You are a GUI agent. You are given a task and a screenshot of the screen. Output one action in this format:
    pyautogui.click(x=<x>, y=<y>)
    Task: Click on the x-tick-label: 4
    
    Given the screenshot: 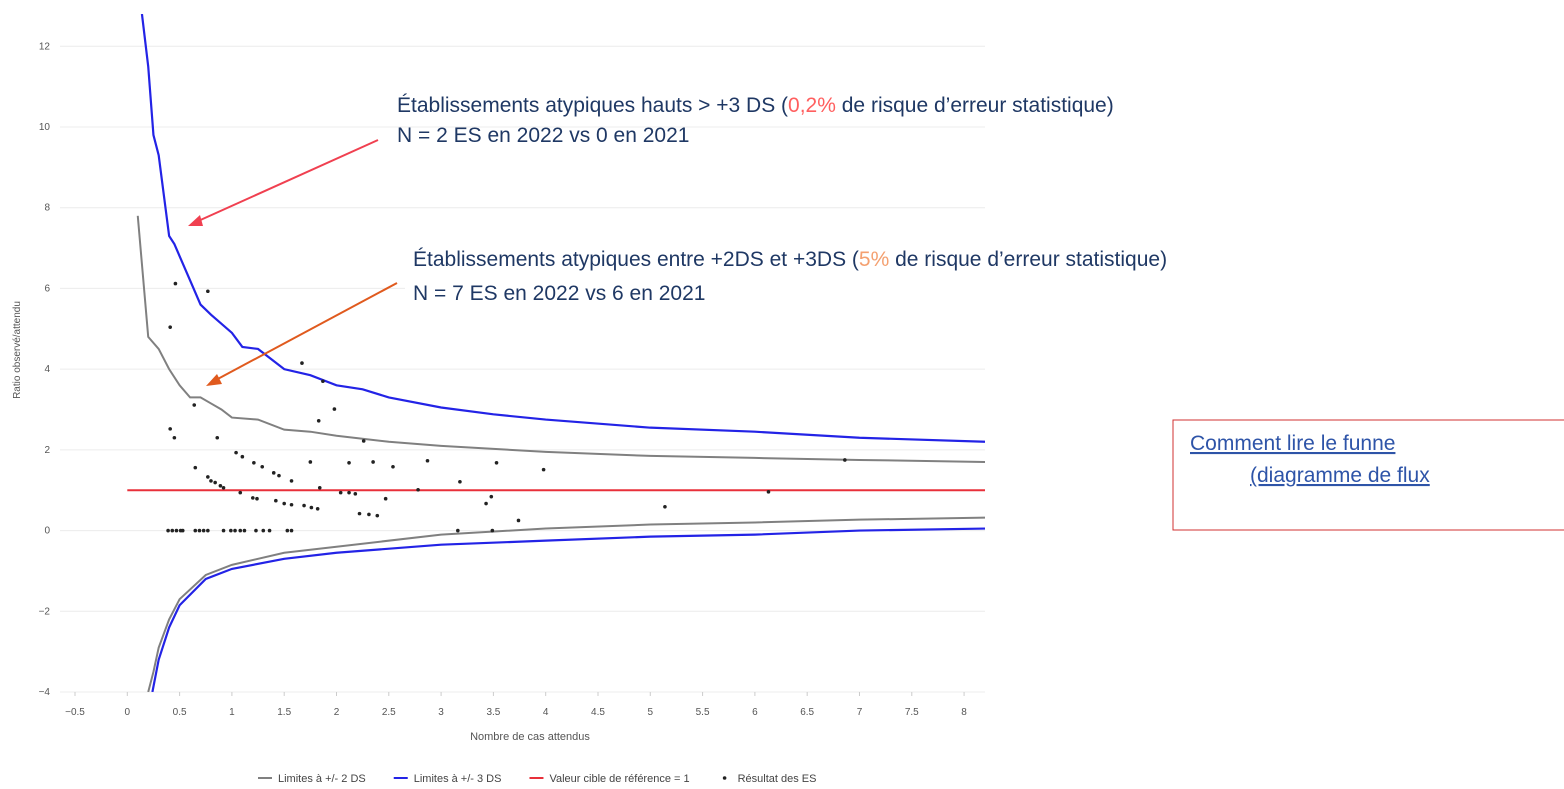 What is the action you would take?
    pyautogui.click(x=546, y=712)
    